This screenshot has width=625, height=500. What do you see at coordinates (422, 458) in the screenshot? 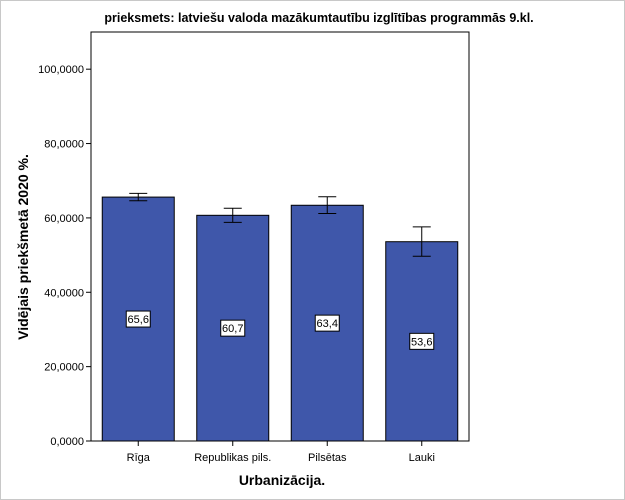
I see `x-tick-label: Lauki` at bounding box center [422, 458].